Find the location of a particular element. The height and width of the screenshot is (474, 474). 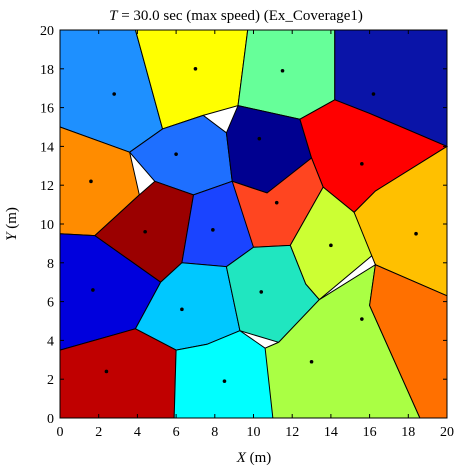

x-tick-label: 16 is located at coordinates (370, 432).